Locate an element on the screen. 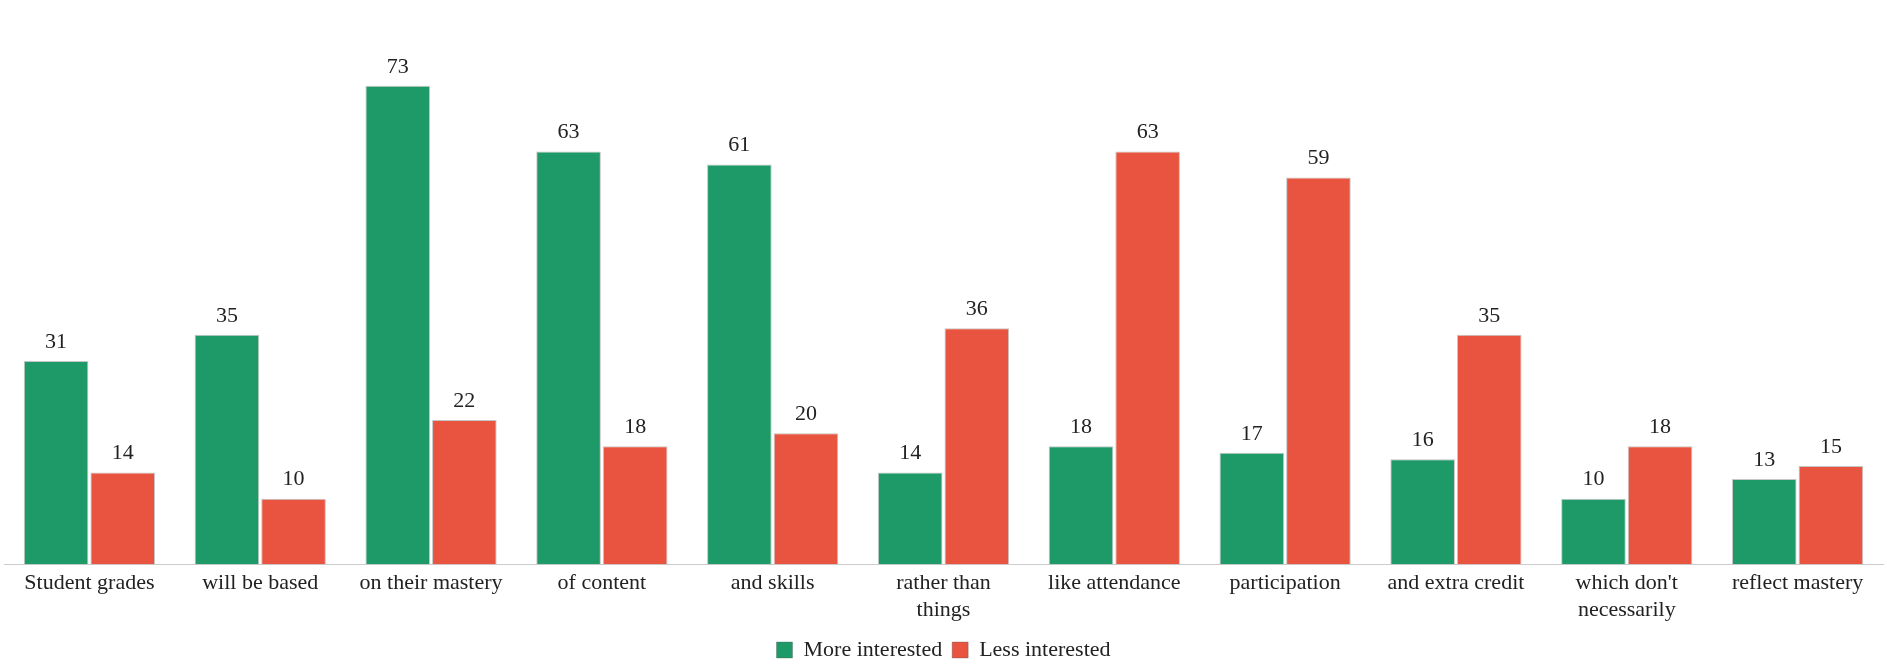 The height and width of the screenshot is (671, 1887). x-tick-label: on their mastery is located at coordinates (431, 582).